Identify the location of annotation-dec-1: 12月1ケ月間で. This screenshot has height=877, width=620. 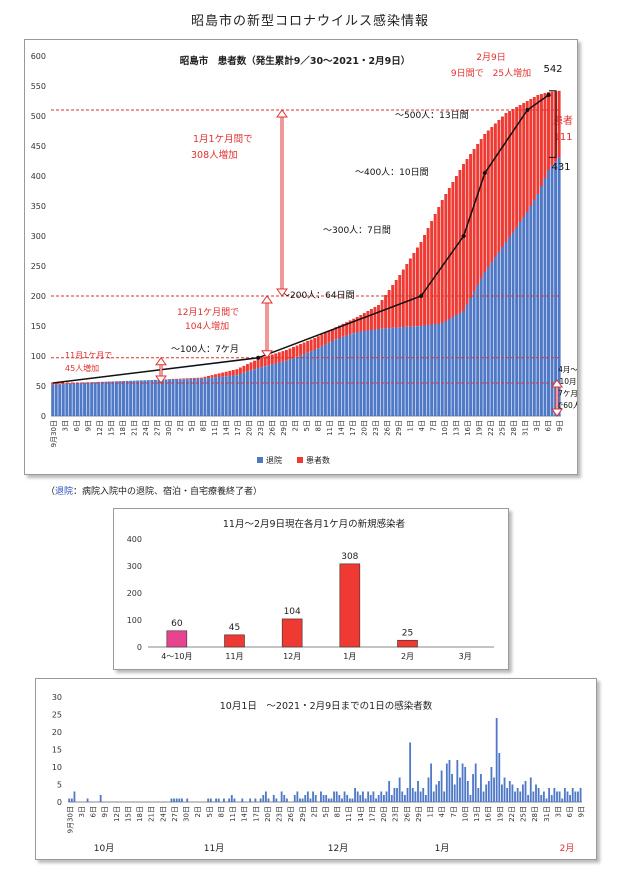
(208, 312).